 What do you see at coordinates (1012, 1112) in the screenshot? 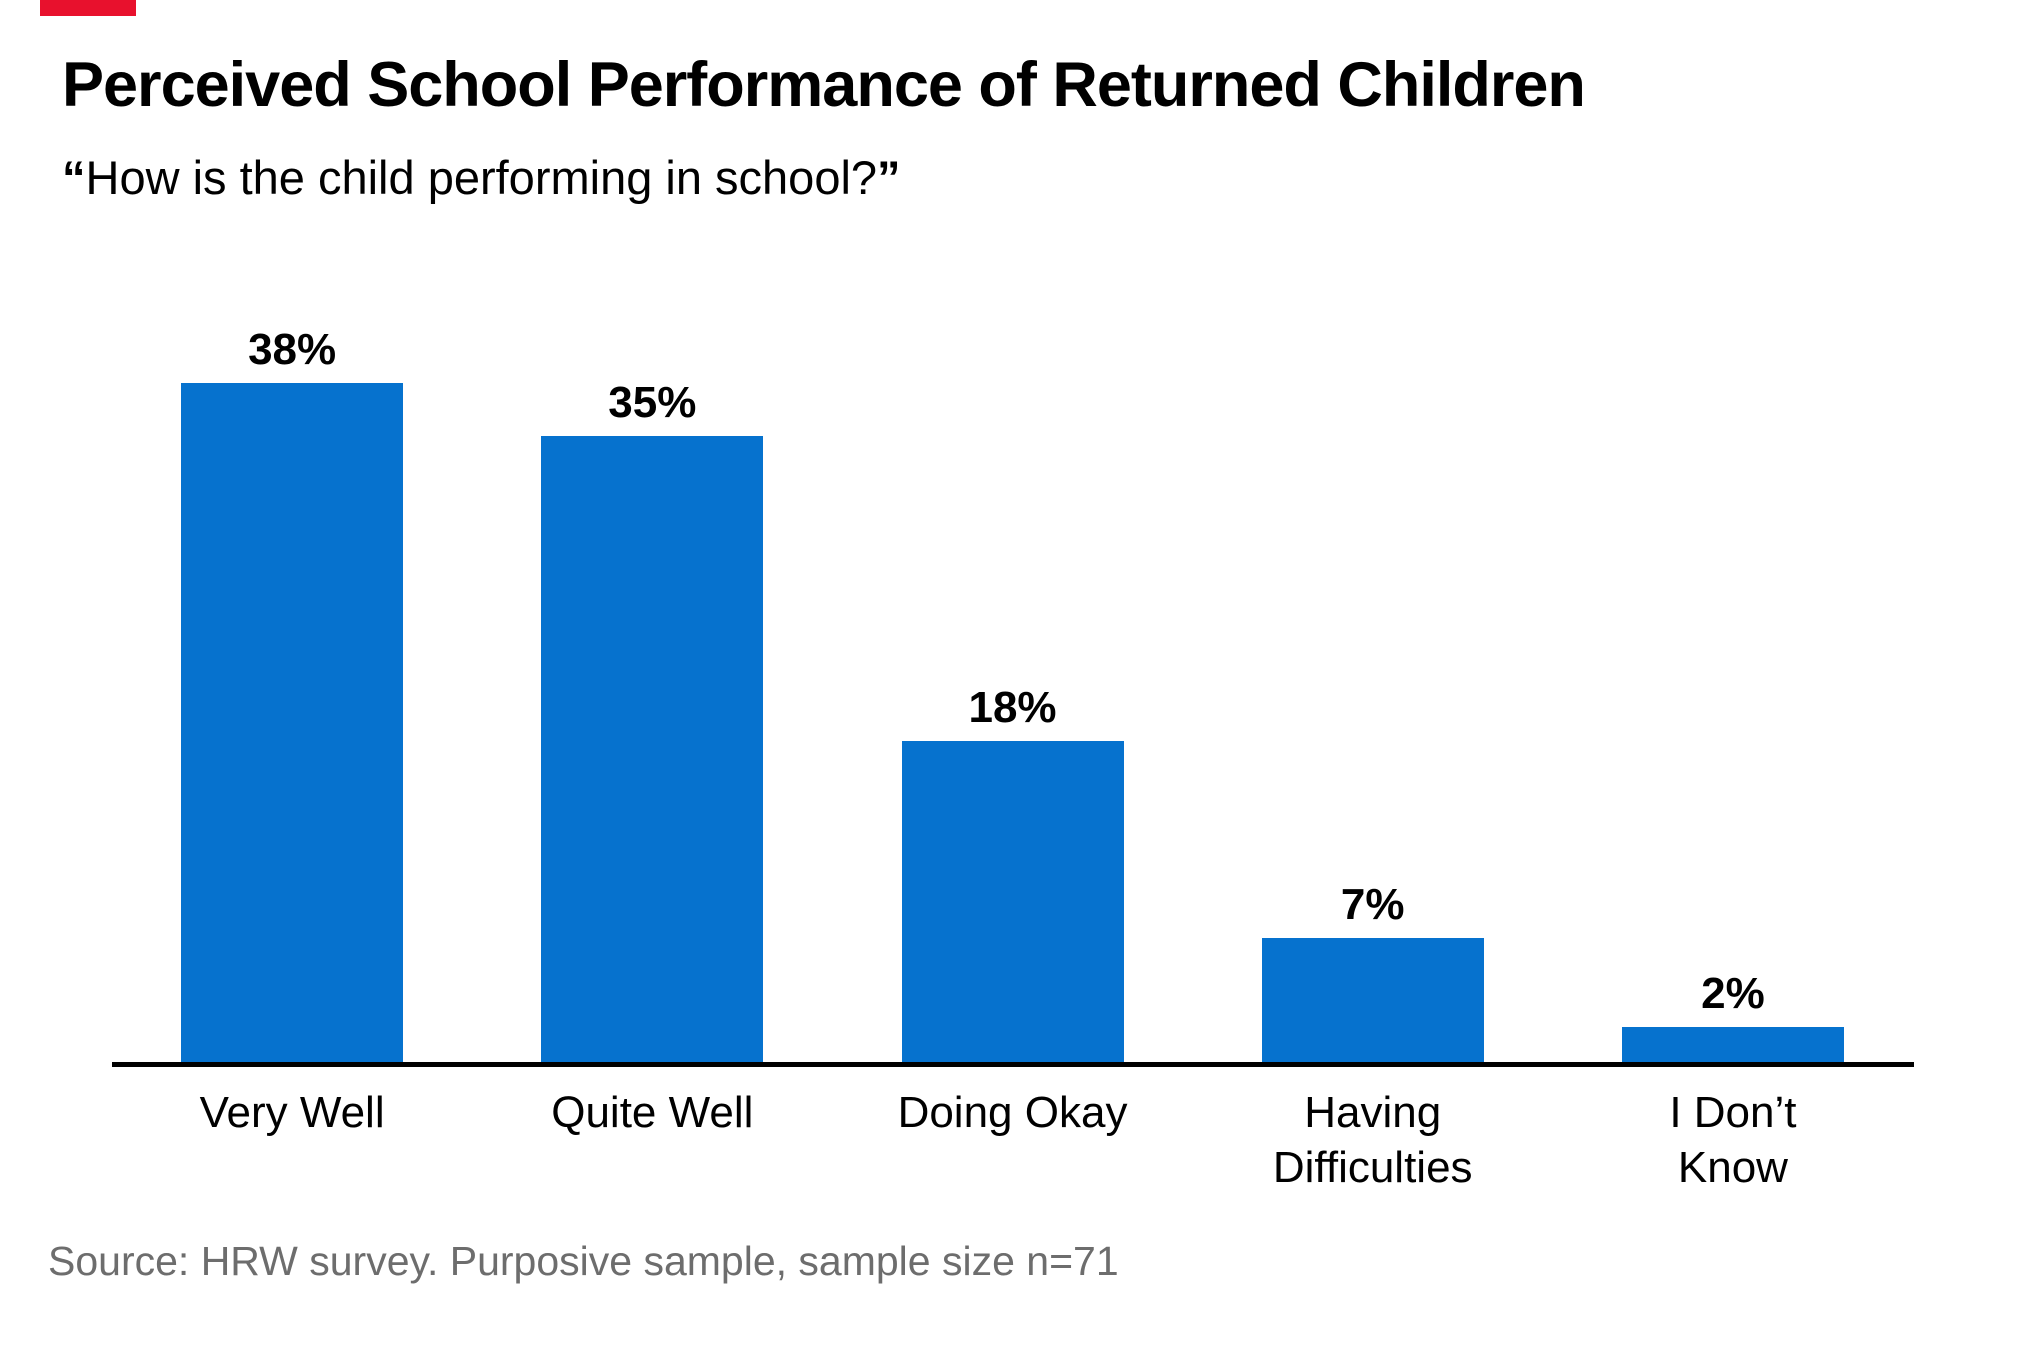
I see `x-label-doing-okay: Doing Okay` at bounding box center [1012, 1112].